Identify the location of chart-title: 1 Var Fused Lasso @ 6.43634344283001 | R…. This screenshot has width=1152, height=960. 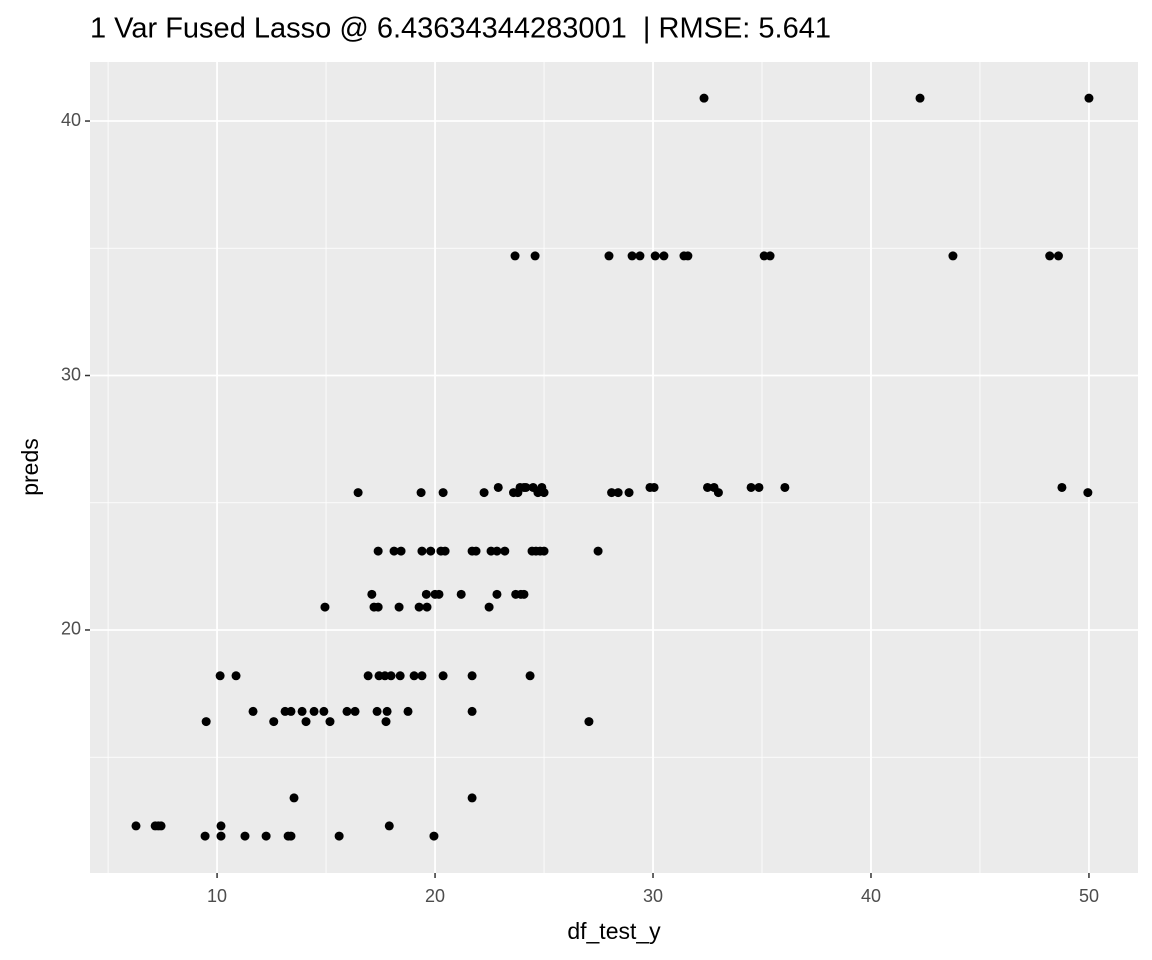
(460, 29).